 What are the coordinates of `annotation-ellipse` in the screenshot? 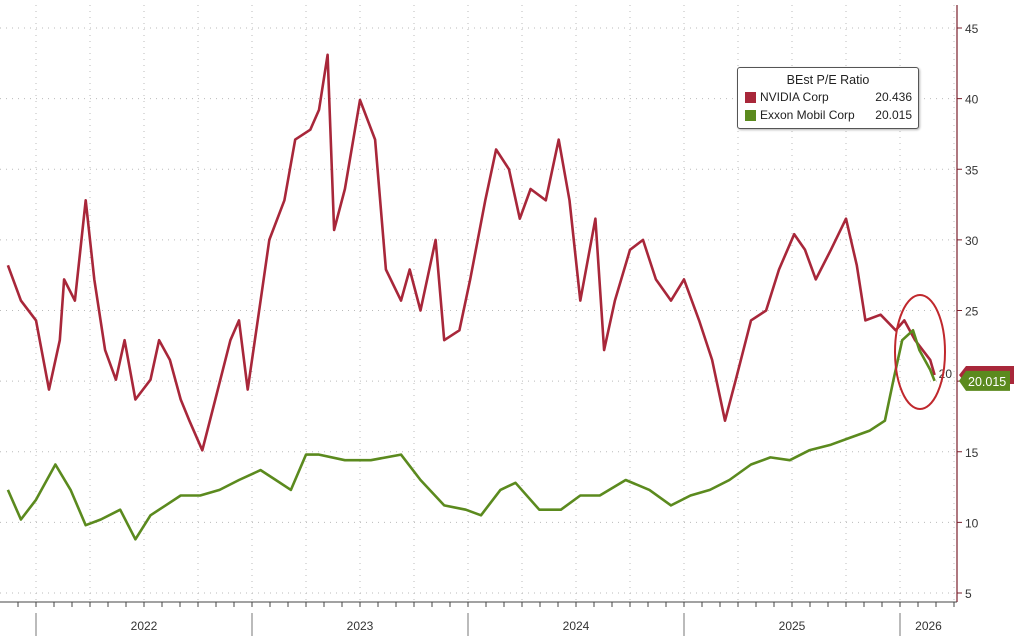 It's located at (920, 352).